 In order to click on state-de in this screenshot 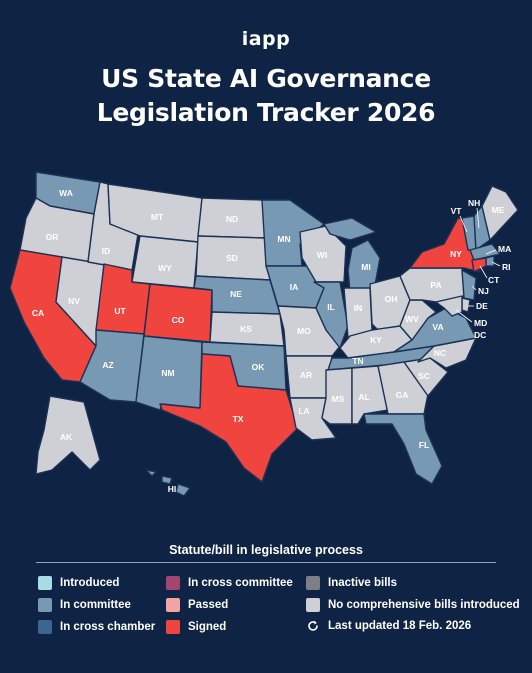, I will do `click(466, 305)`.